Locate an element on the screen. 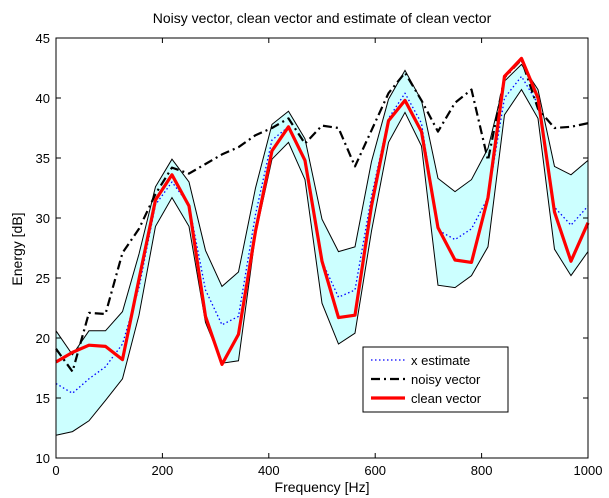 The image size is (609, 498). y-tick-label: 15 is located at coordinates (43, 398).